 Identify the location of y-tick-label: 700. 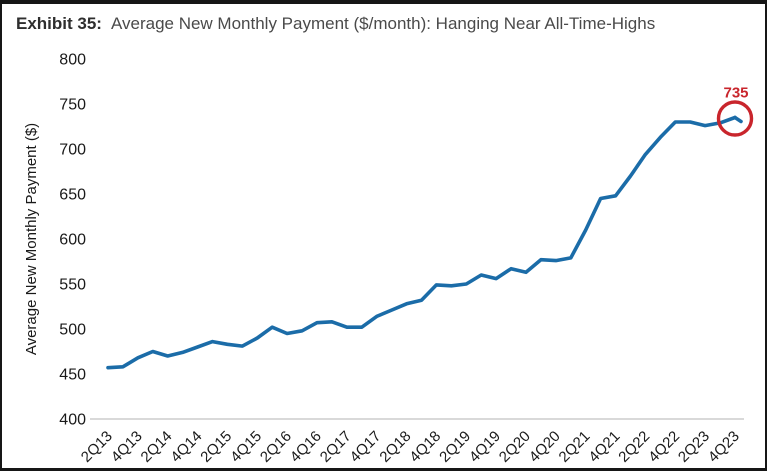
(72, 150).